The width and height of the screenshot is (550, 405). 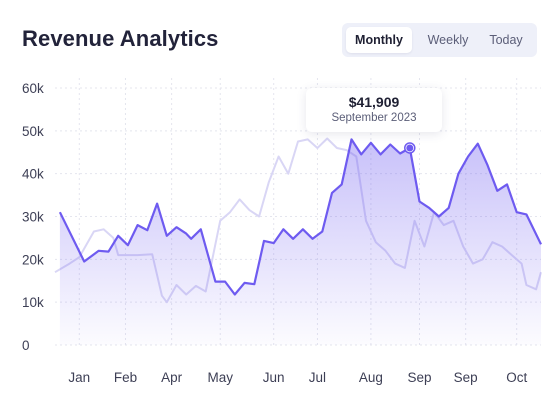 I want to click on y-tick-label: 10k, so click(x=33, y=302).